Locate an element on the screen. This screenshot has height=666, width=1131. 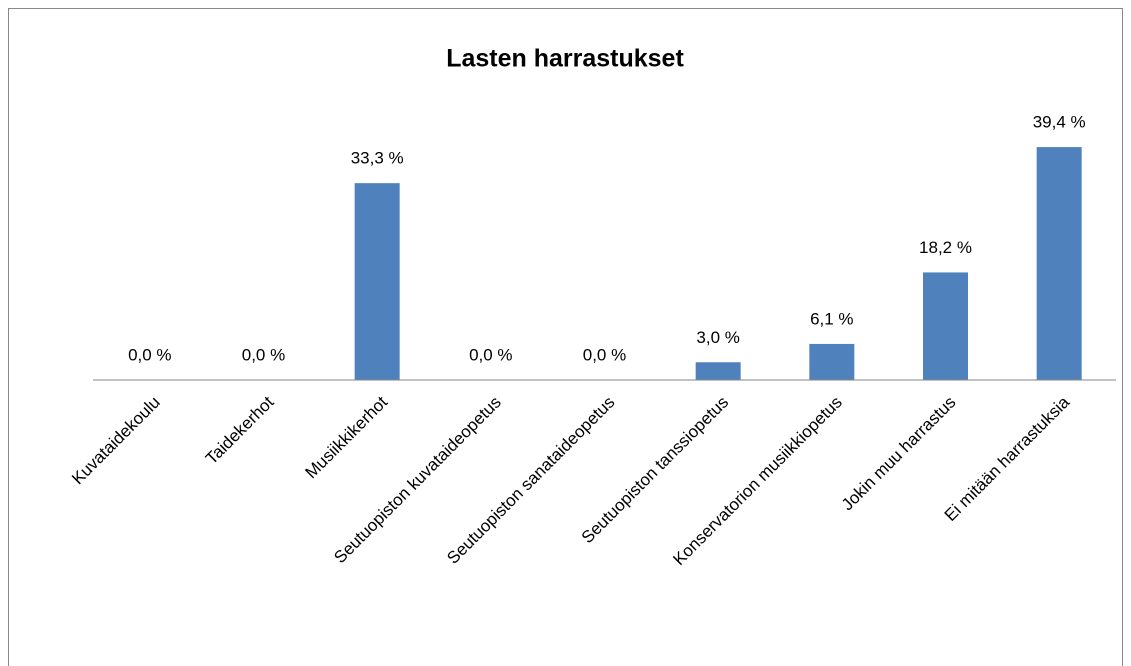
value-label: 33,3 % is located at coordinates (377, 158).